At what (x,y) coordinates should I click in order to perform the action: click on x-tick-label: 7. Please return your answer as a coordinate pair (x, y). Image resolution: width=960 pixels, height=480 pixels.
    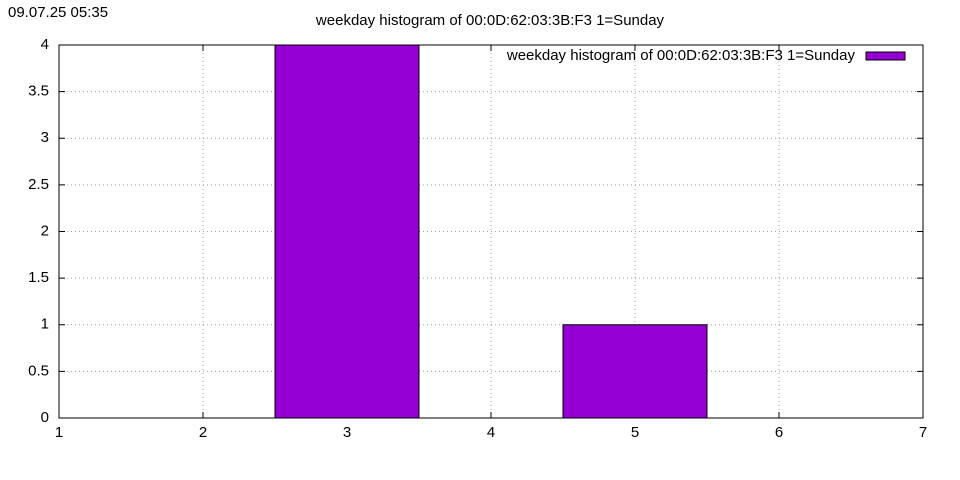
    Looking at the image, I should click on (923, 432).